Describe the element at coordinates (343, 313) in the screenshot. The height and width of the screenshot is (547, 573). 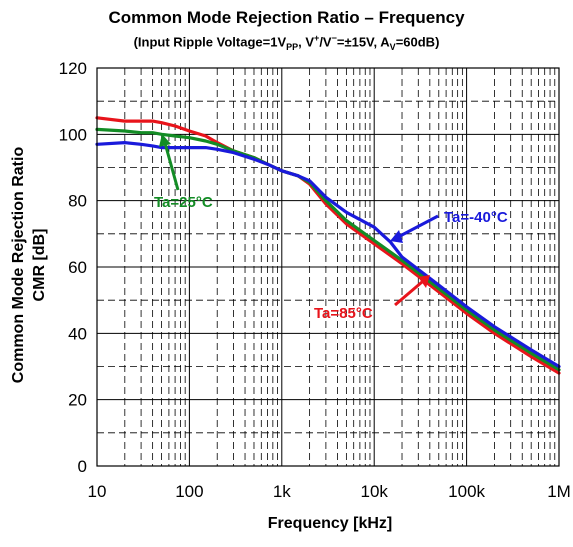
I see `annotation-label-ta85: Ta=85°C` at that location.